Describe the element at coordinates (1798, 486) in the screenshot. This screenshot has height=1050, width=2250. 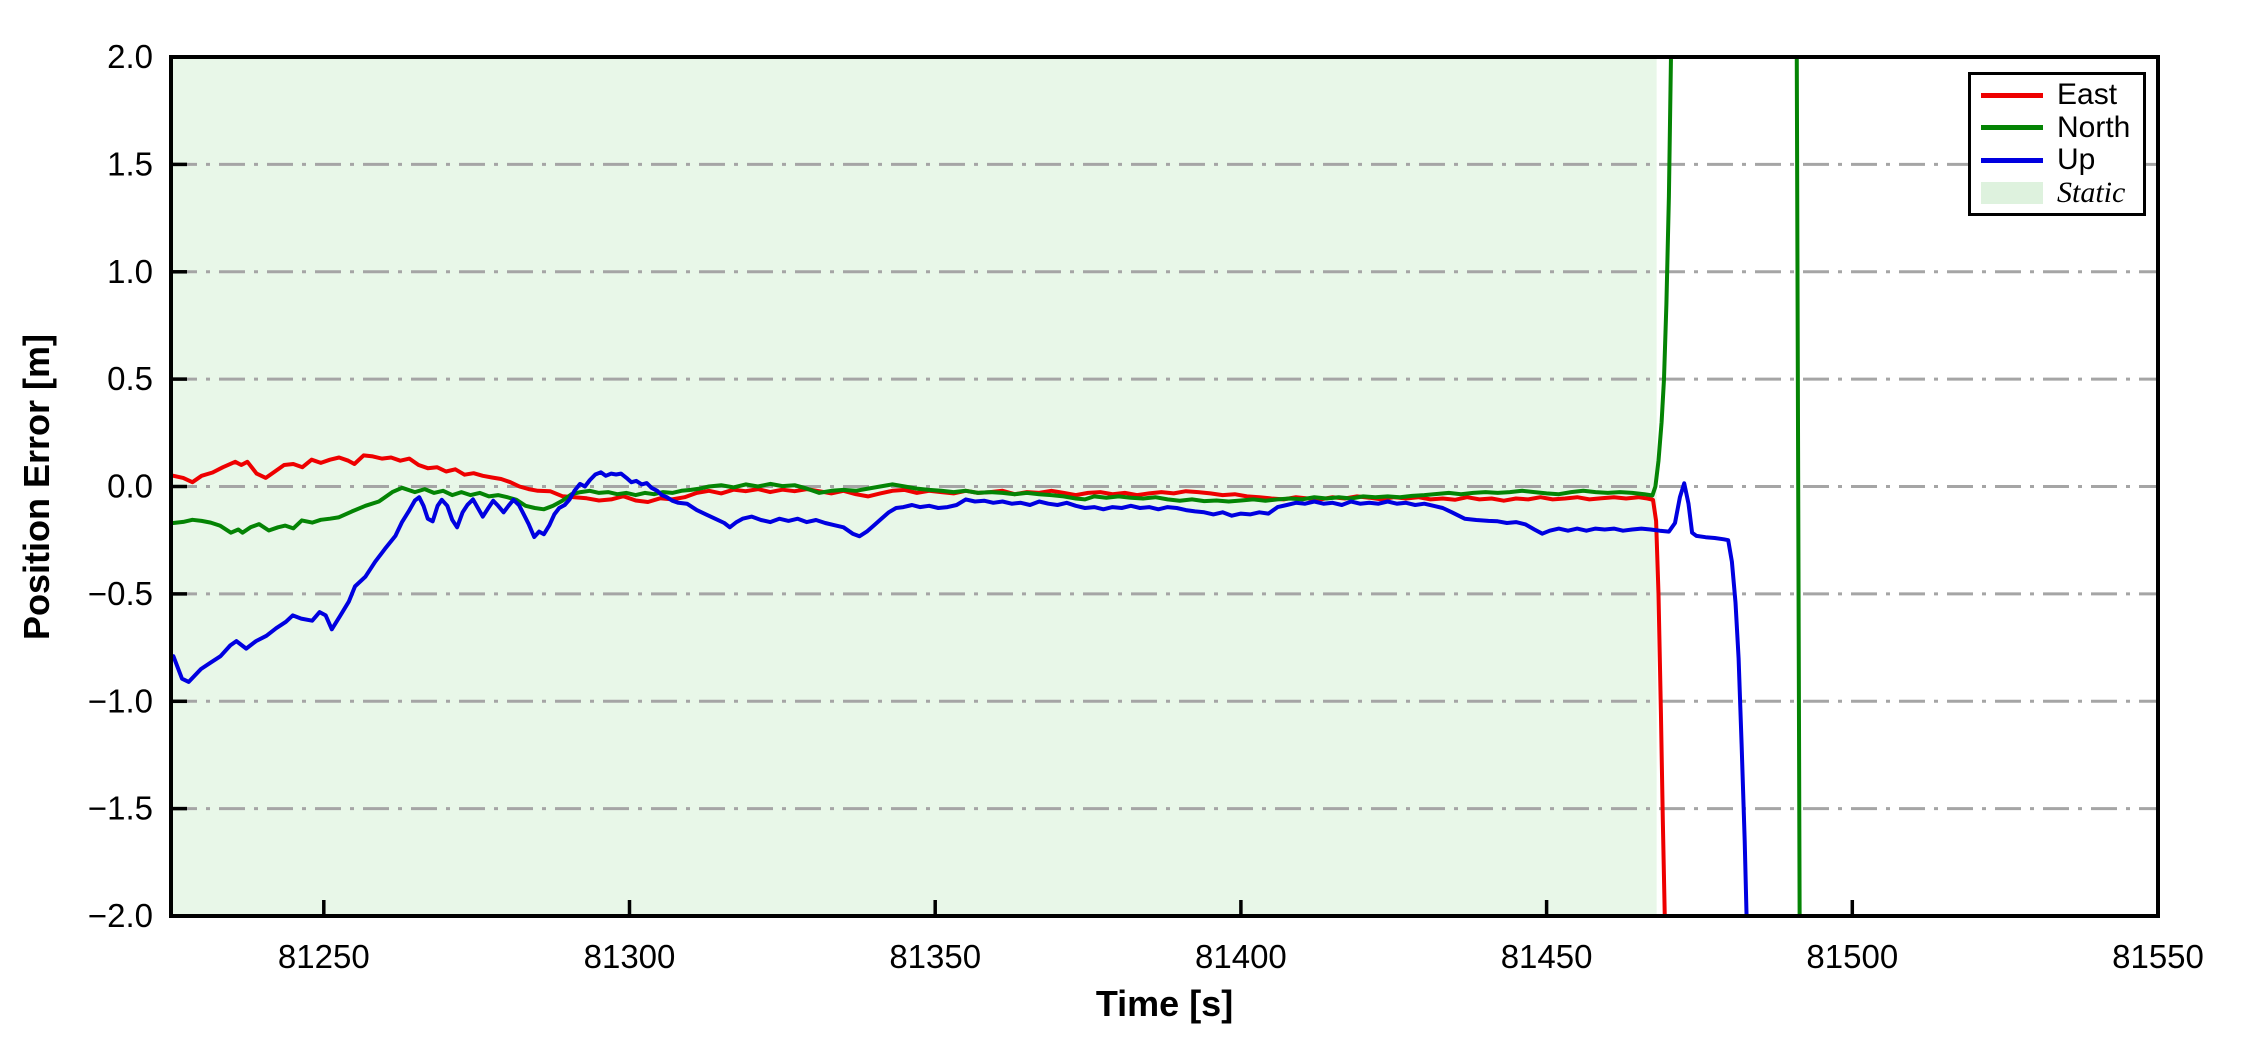
I see `series-north-reentry-line` at that location.